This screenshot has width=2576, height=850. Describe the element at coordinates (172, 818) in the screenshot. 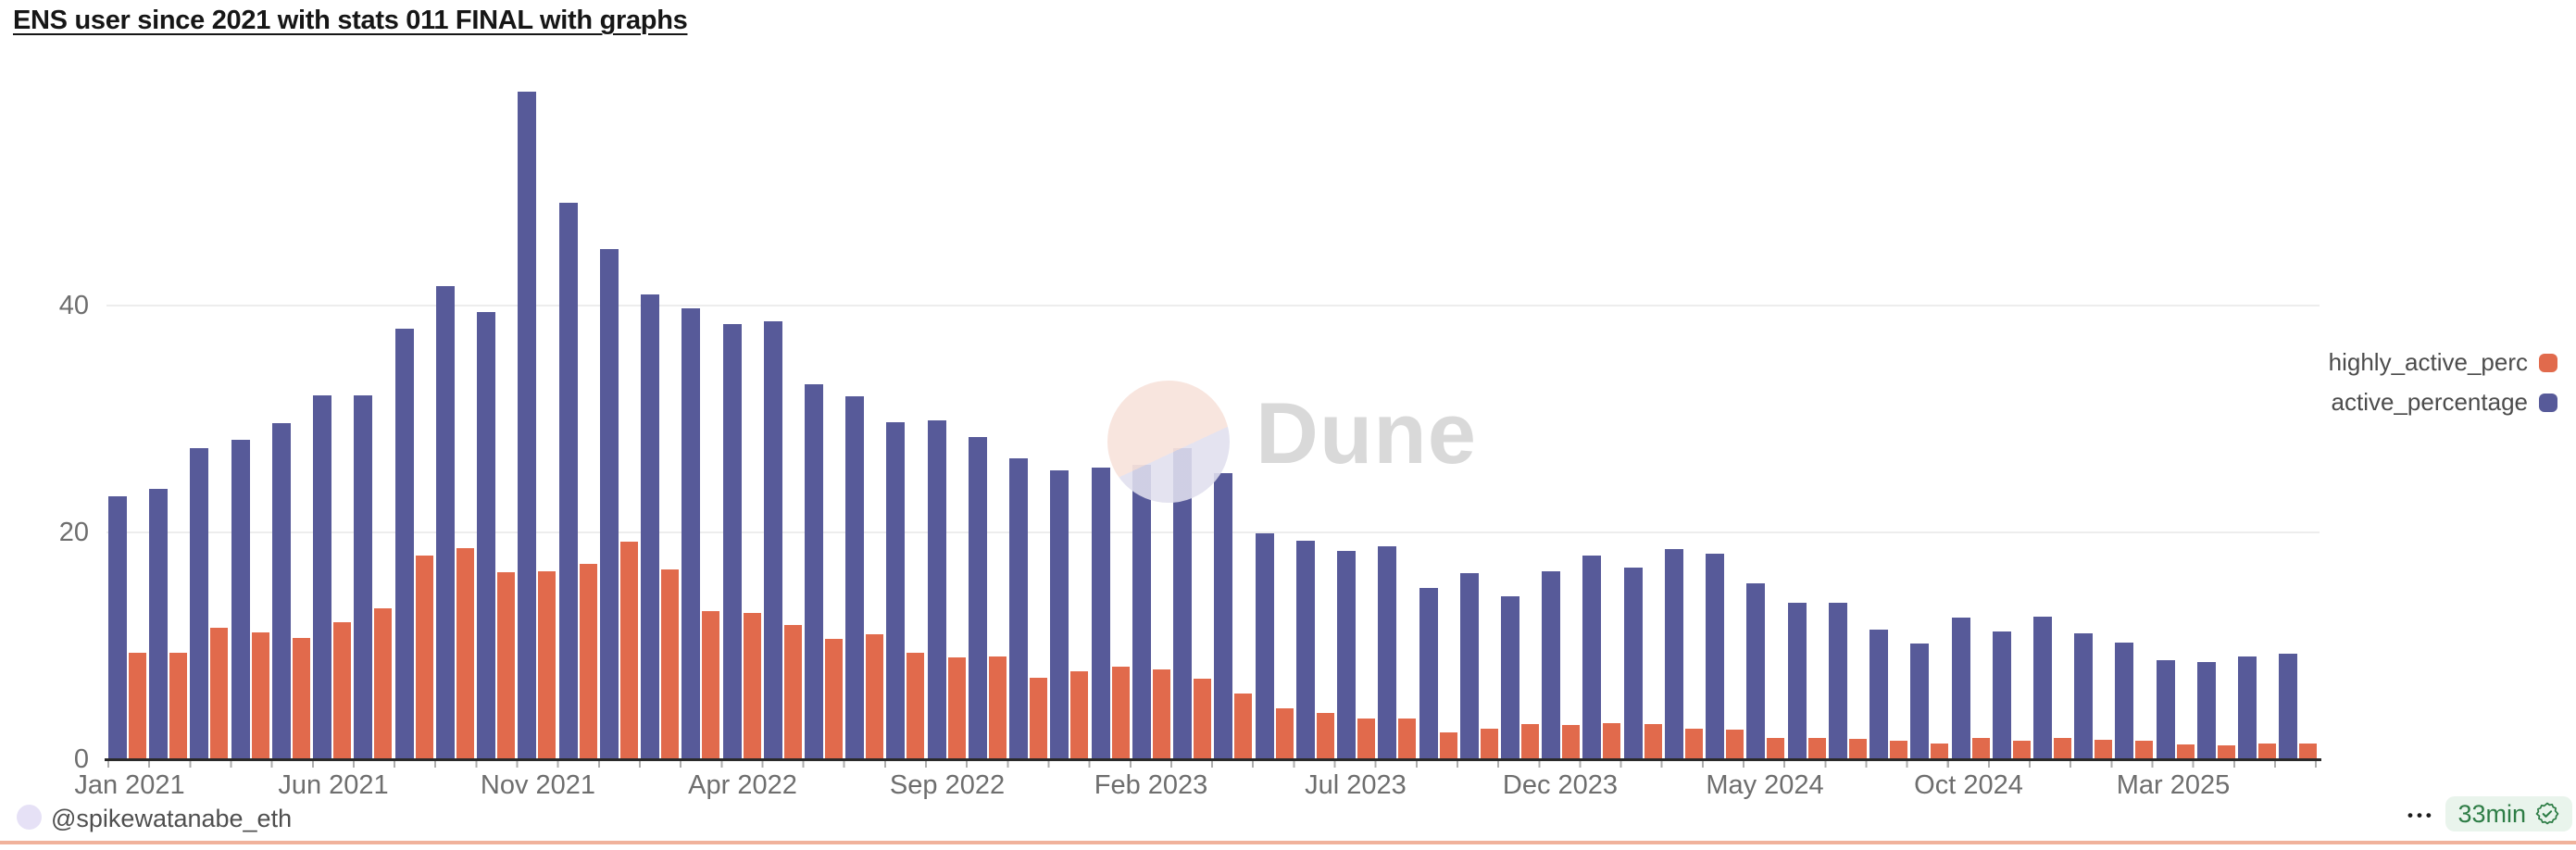

I see `author-handle-link: @spikewatanabe_eth` at that location.